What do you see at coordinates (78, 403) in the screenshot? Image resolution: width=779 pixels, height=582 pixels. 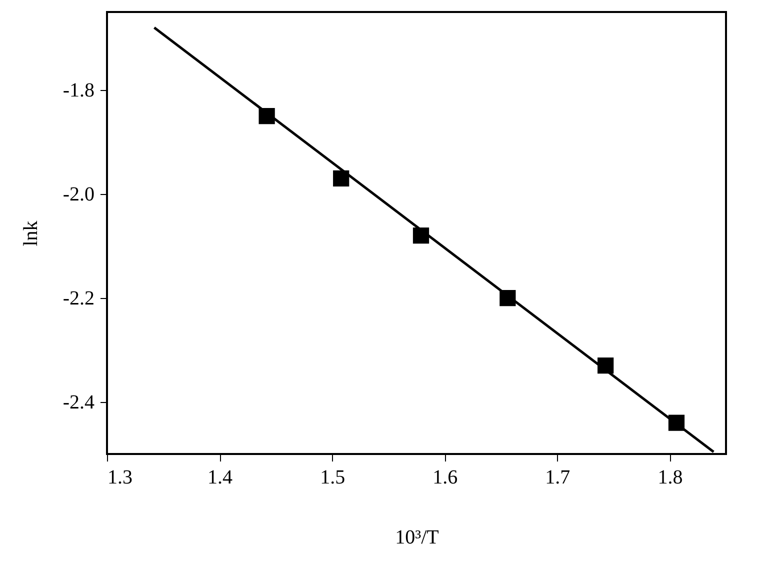 I see `y-tick-label: -2.4` at bounding box center [78, 403].